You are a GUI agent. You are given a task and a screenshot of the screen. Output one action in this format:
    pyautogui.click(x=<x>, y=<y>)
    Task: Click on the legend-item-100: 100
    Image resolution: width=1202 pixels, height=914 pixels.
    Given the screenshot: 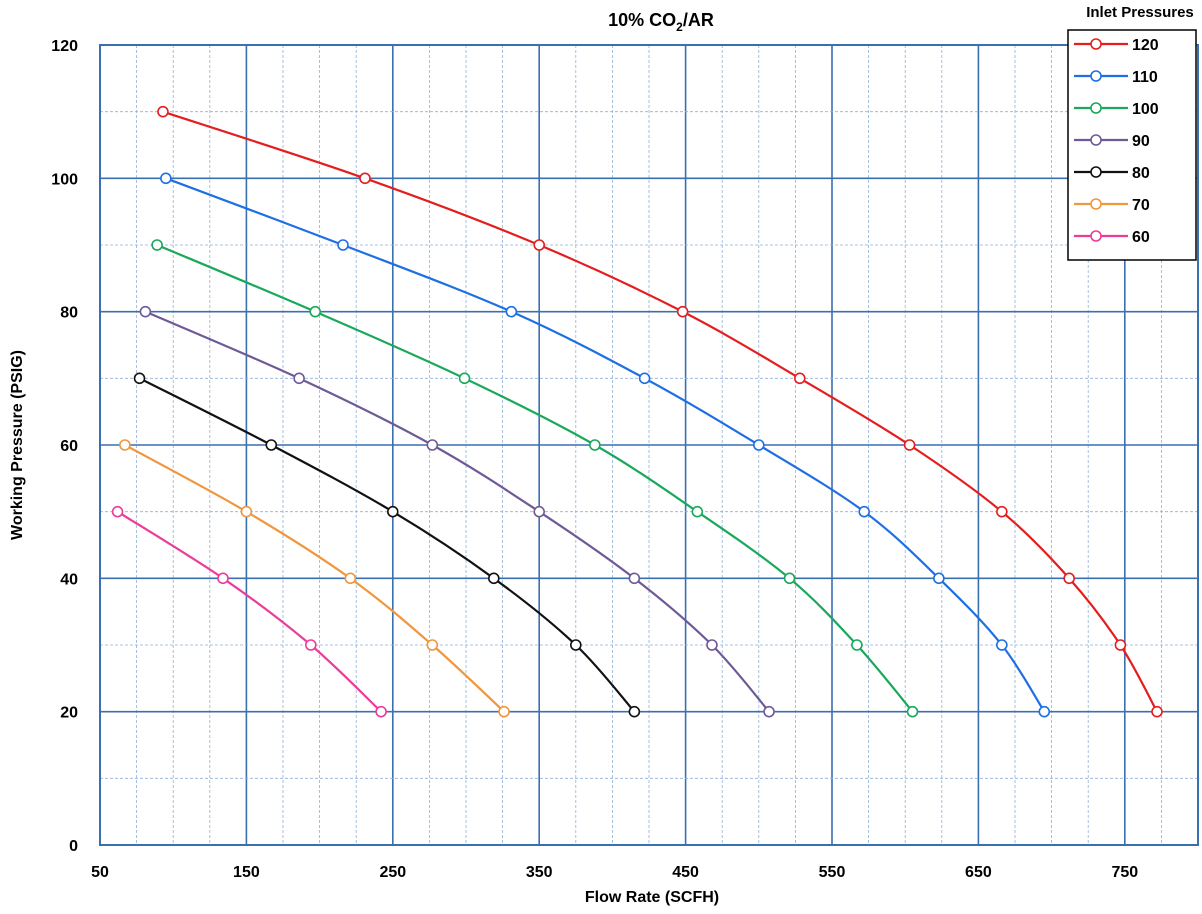 What is the action you would take?
    pyautogui.click(x=1116, y=109)
    